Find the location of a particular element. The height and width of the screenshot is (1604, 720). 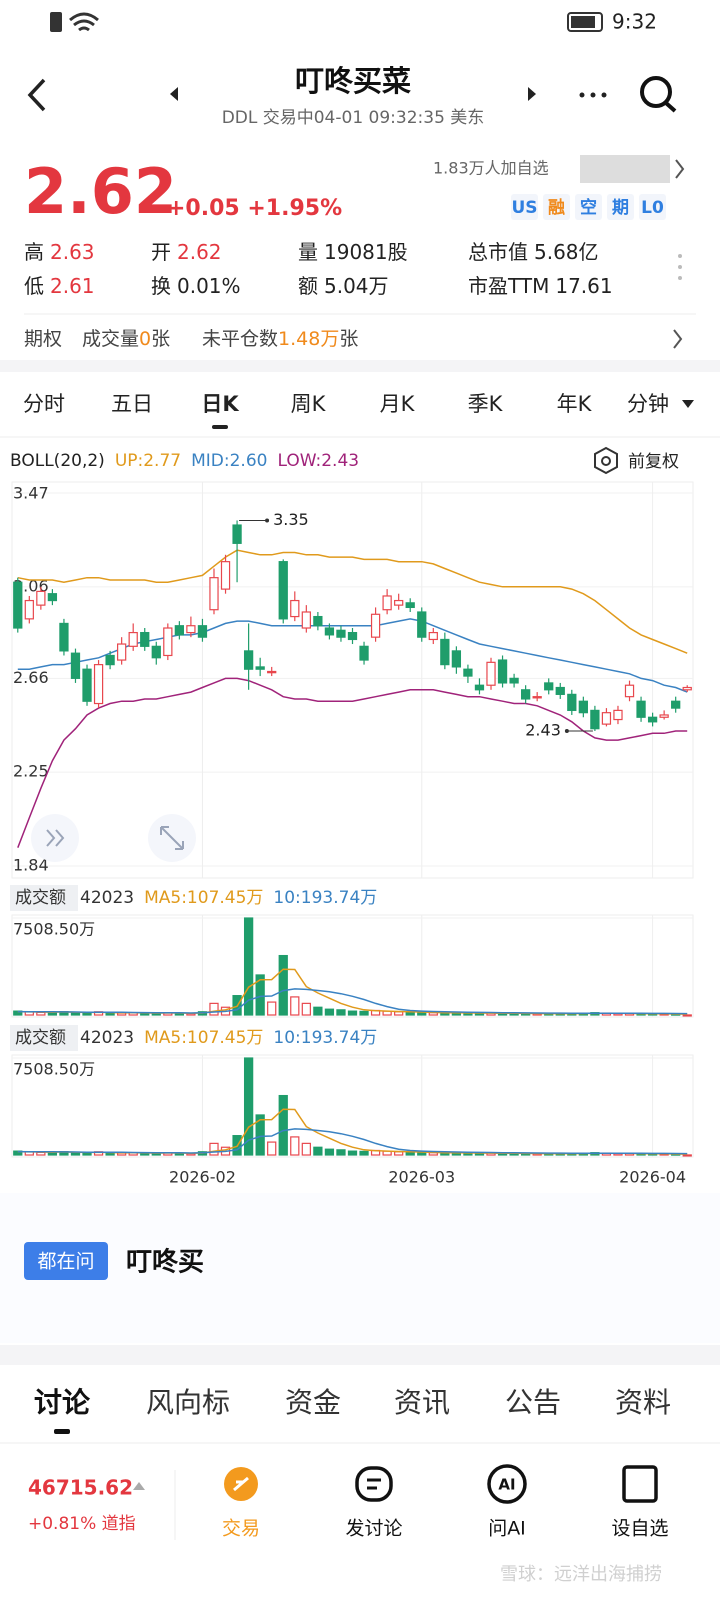

tag: 期 is located at coordinates (620, 208).